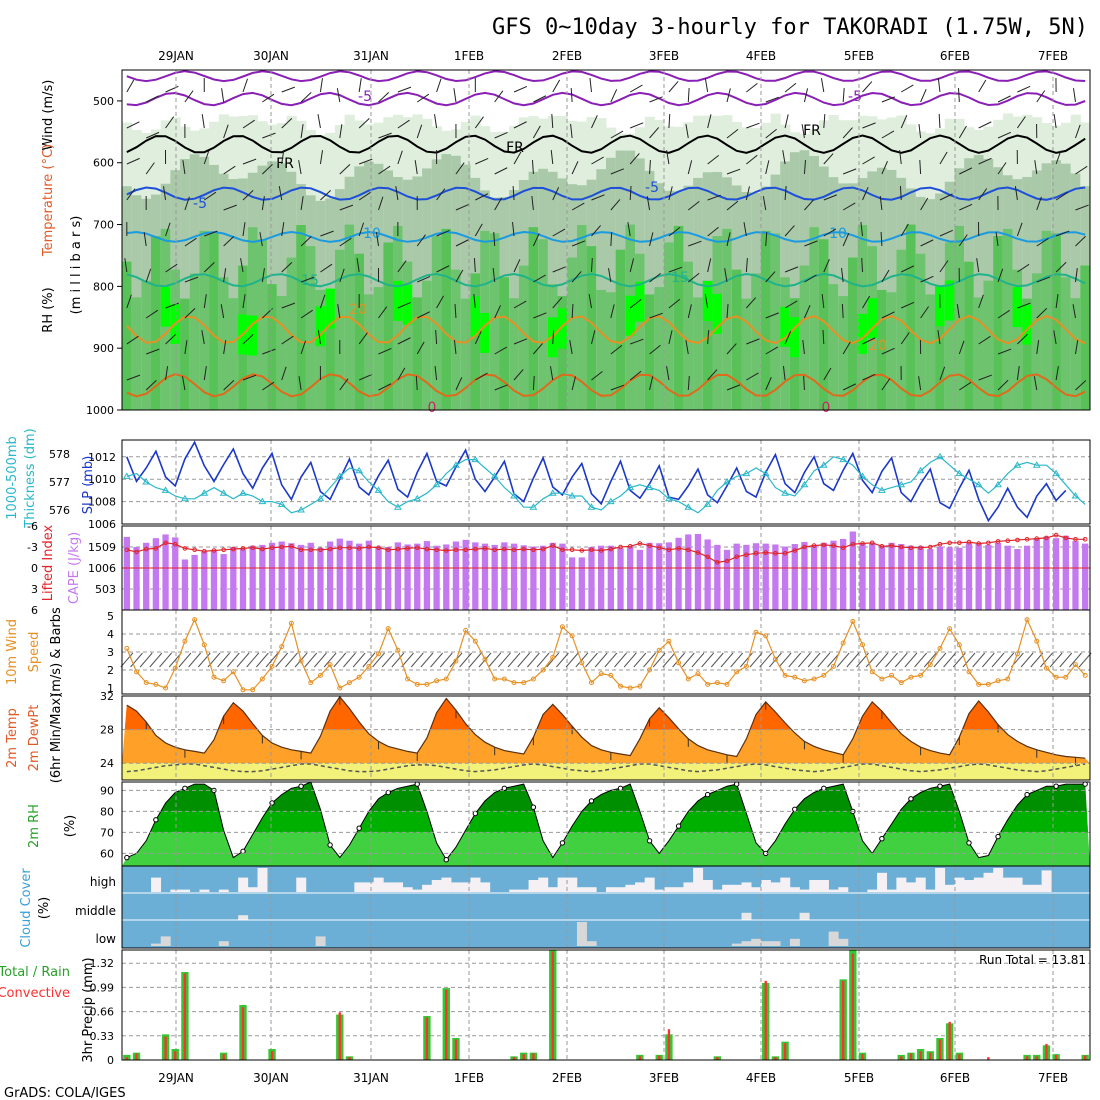 The width and height of the screenshot is (1100, 1100). I want to click on cape-tick-label: 1006, so click(102, 568).